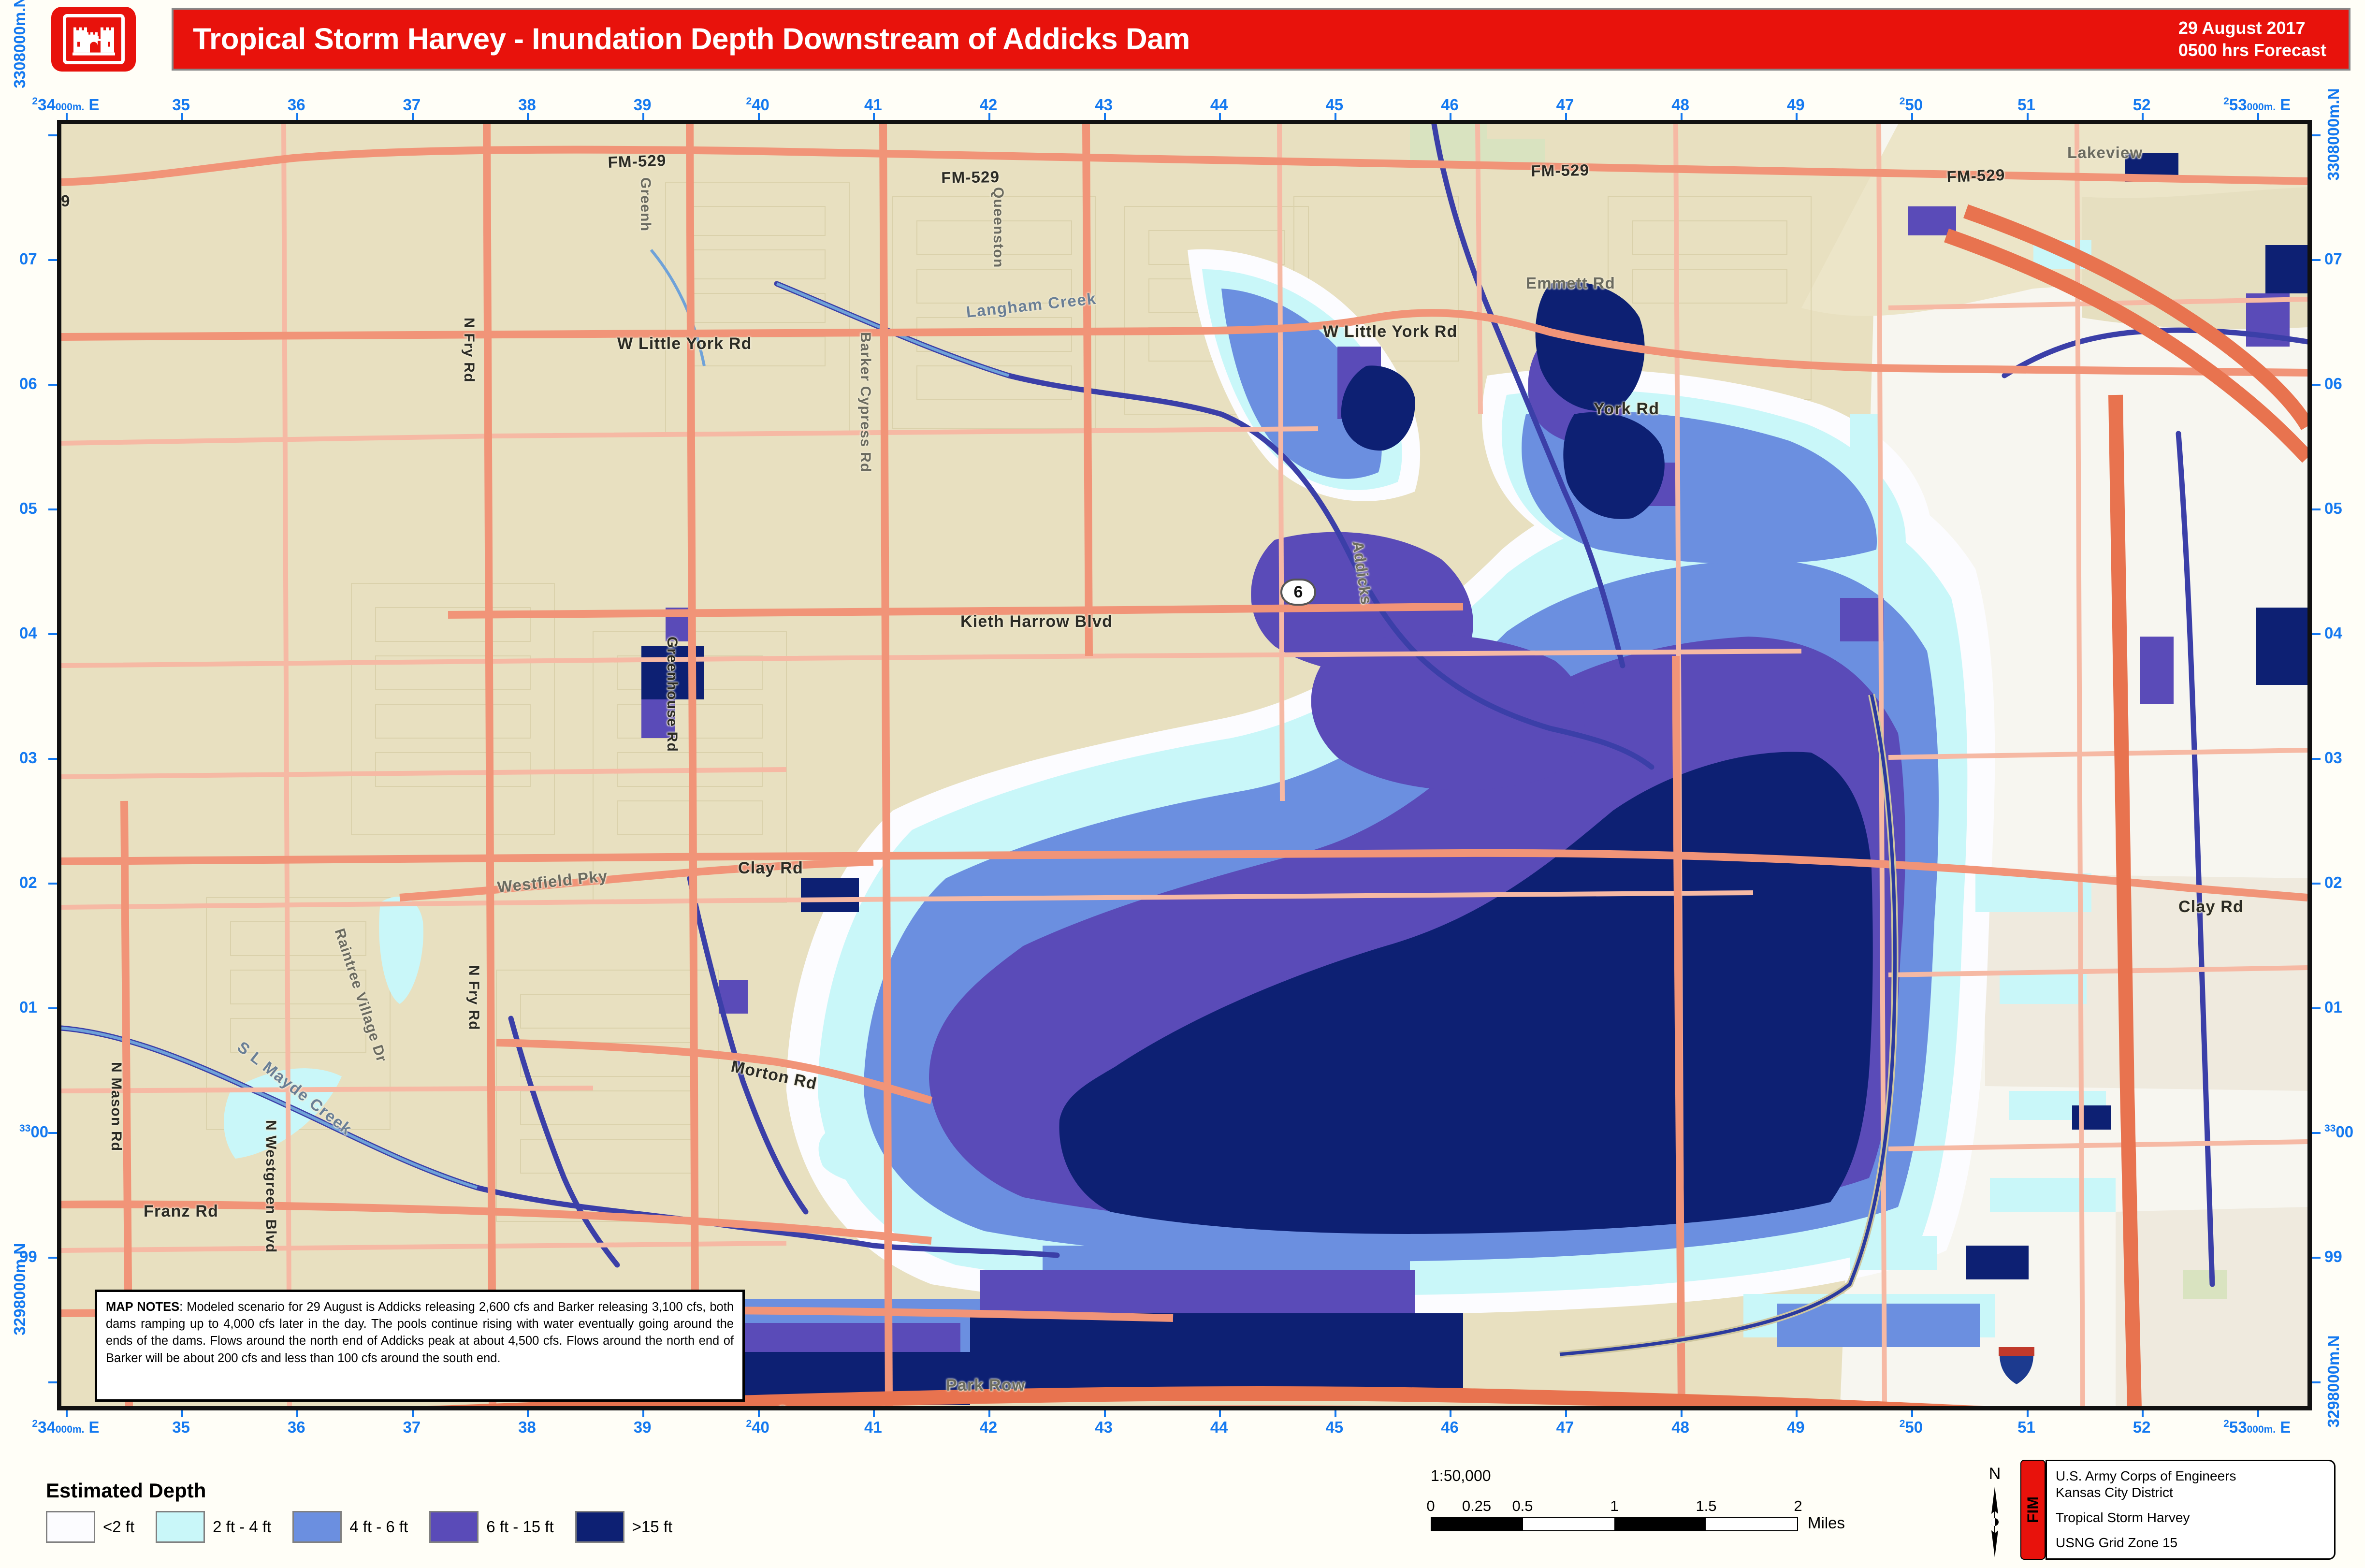 This screenshot has width=2365, height=1568. I want to click on grid-label-right-8: 3300, so click(2339, 1131).